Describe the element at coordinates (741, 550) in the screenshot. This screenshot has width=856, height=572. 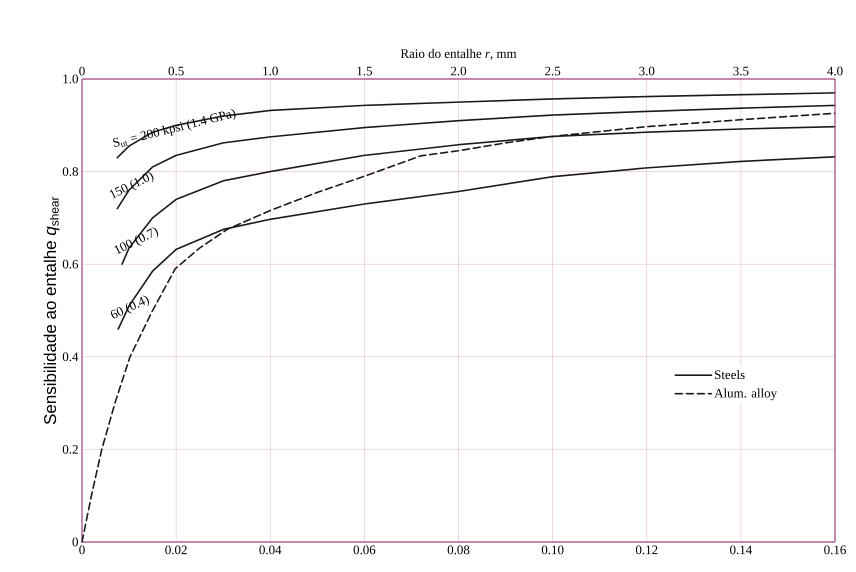
I see `x-tick-label: 0.14` at that location.